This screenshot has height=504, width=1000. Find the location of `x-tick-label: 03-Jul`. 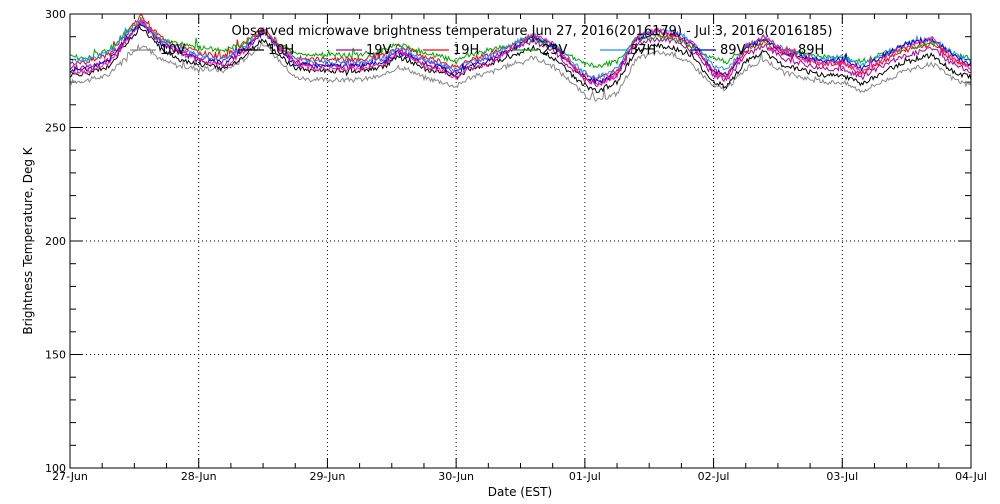

x-tick-label: 03-Jul is located at coordinates (842, 476).